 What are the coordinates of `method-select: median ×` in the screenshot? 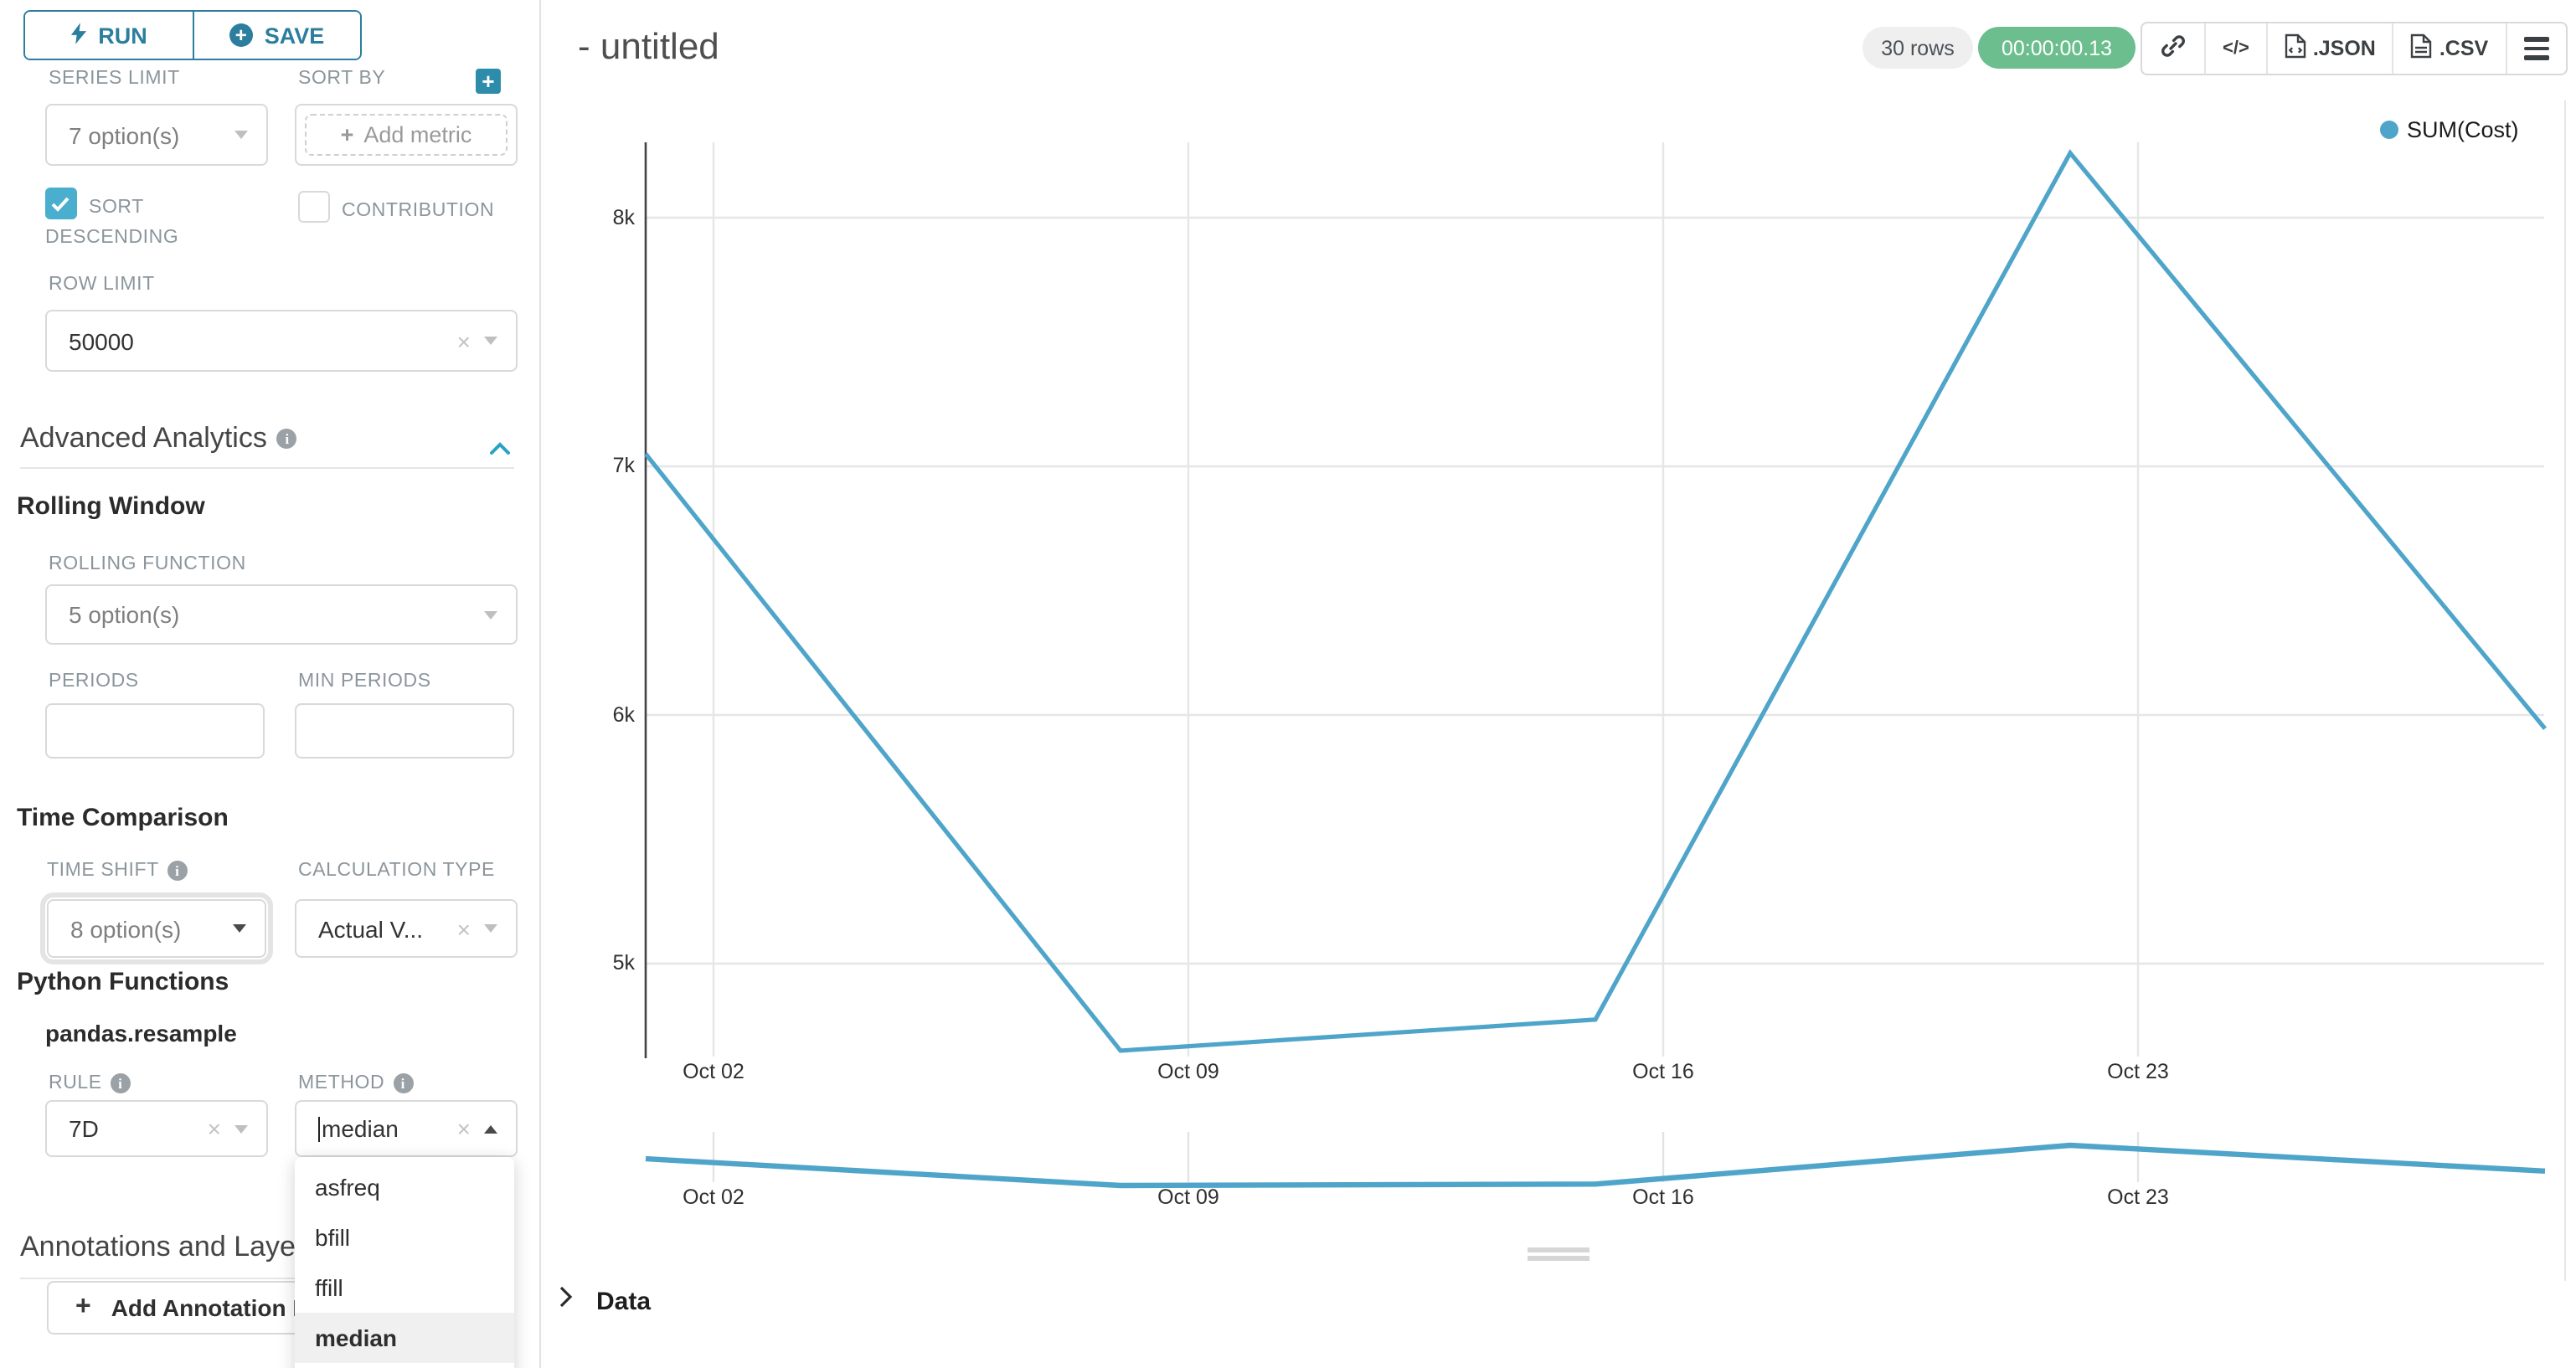 It's located at (406, 1128).